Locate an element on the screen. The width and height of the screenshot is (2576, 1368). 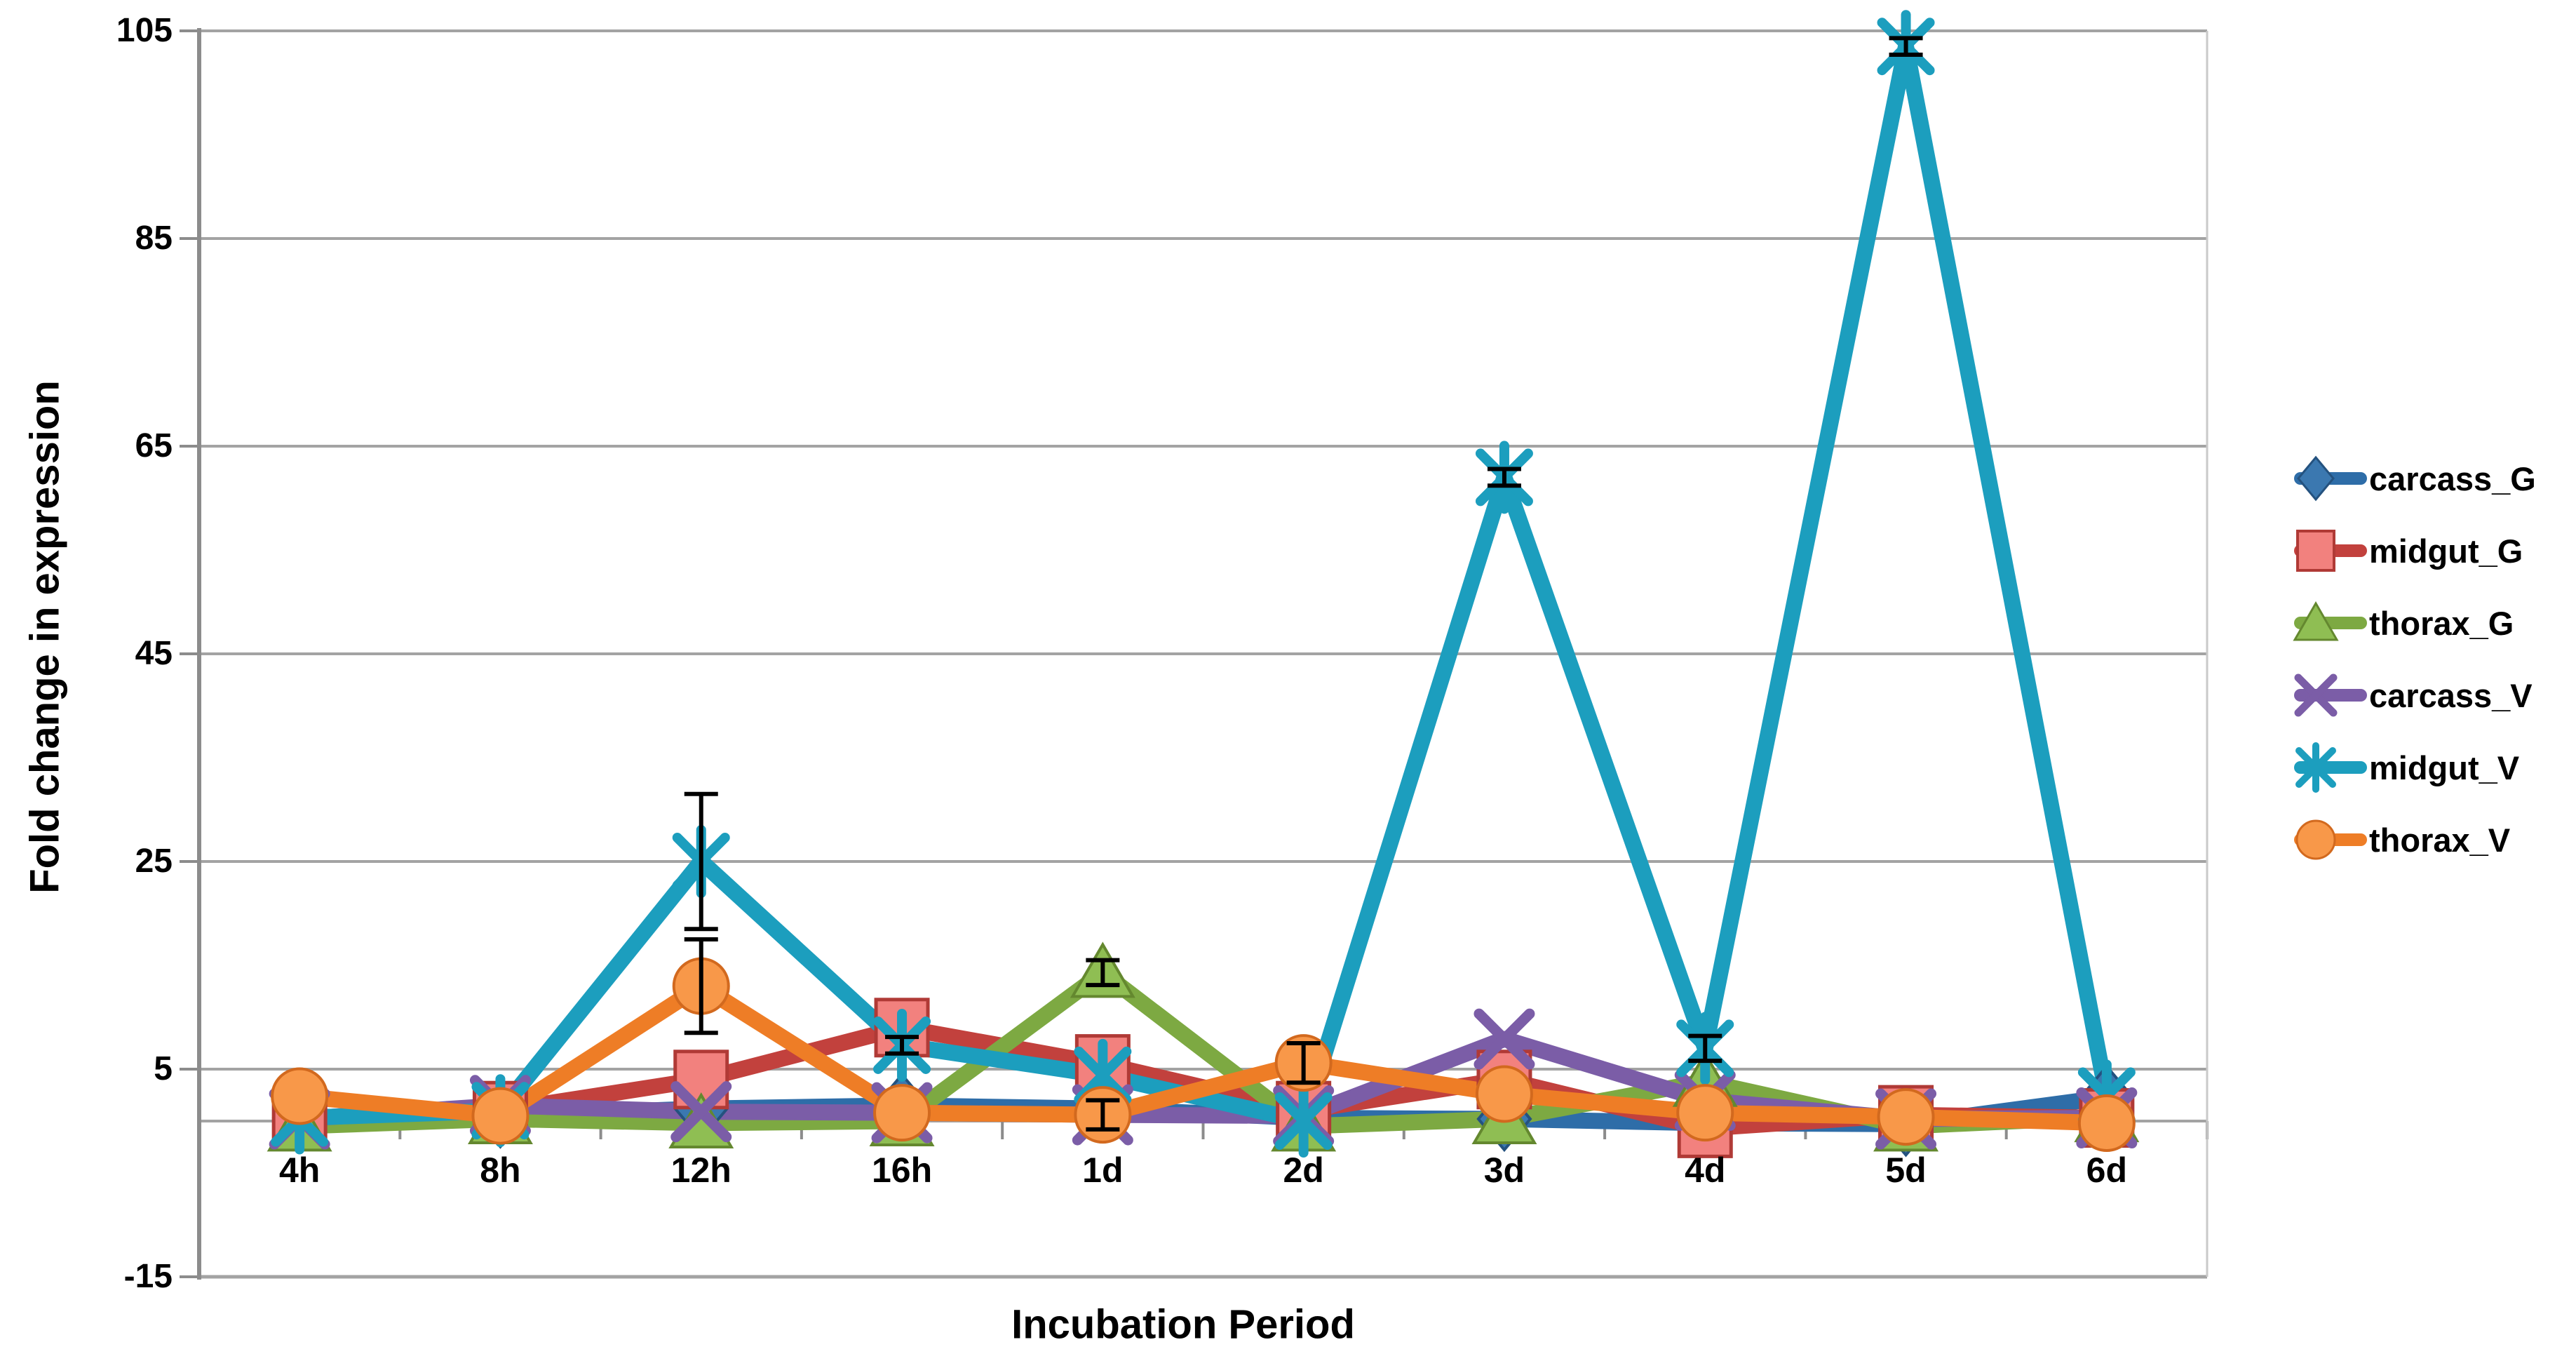
x-tick-label-4d: 4d is located at coordinates (1705, 1171).